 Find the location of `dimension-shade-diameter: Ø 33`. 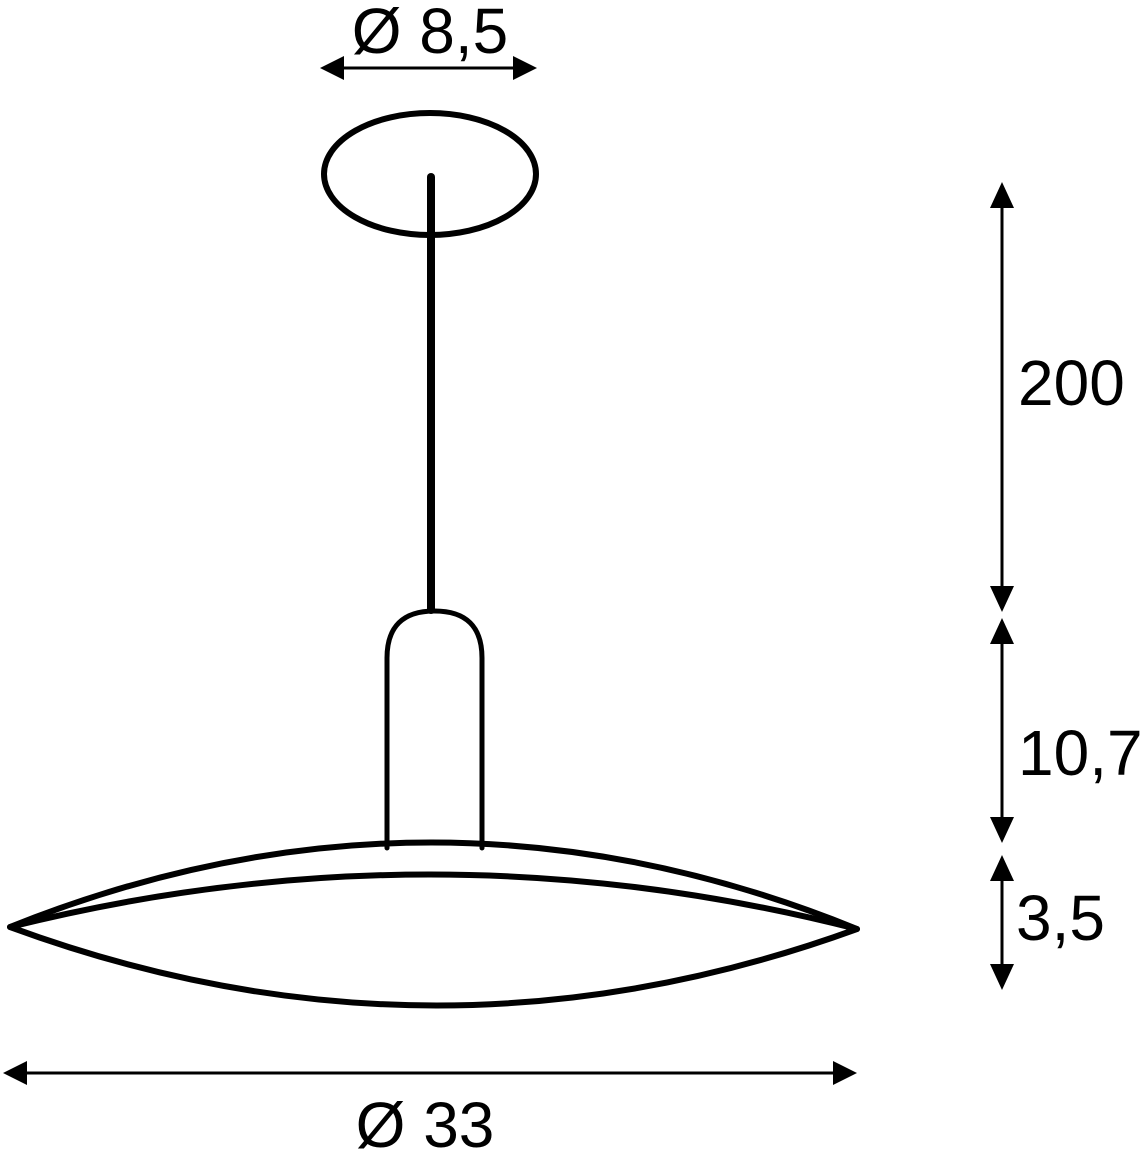

dimension-shade-diameter: Ø 33 is located at coordinates (430, 1105).